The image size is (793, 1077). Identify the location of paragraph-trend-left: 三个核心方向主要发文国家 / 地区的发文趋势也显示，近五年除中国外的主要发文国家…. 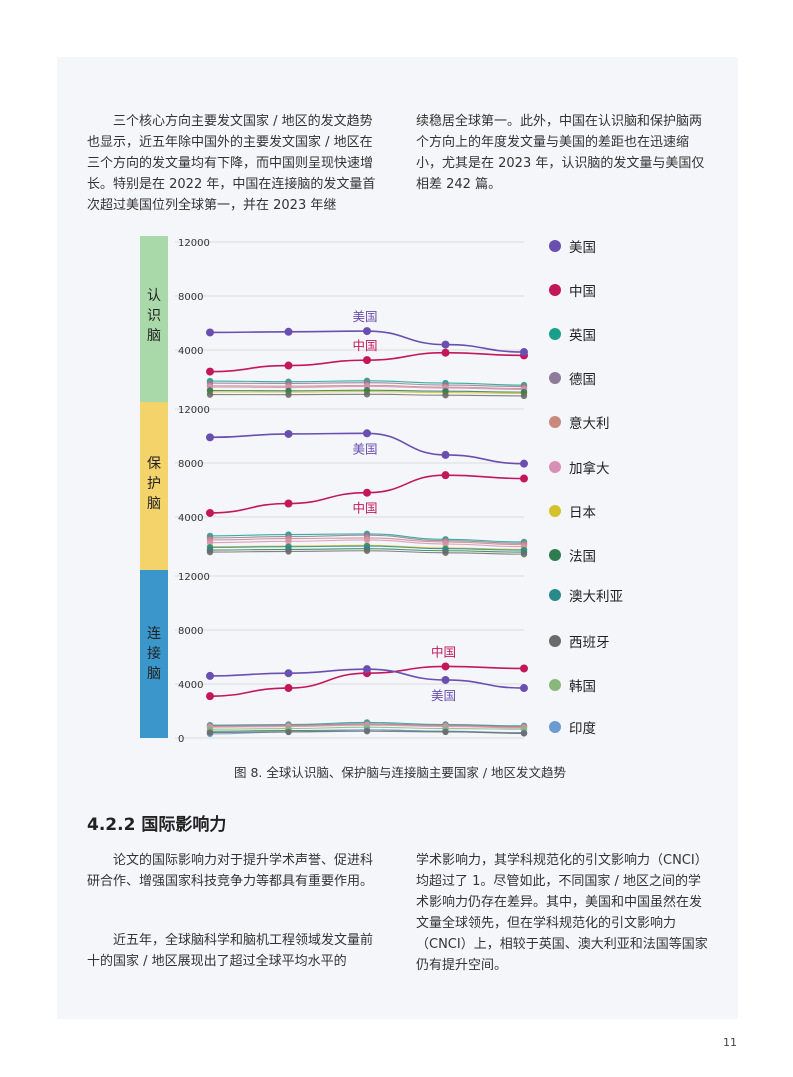
(231, 163).